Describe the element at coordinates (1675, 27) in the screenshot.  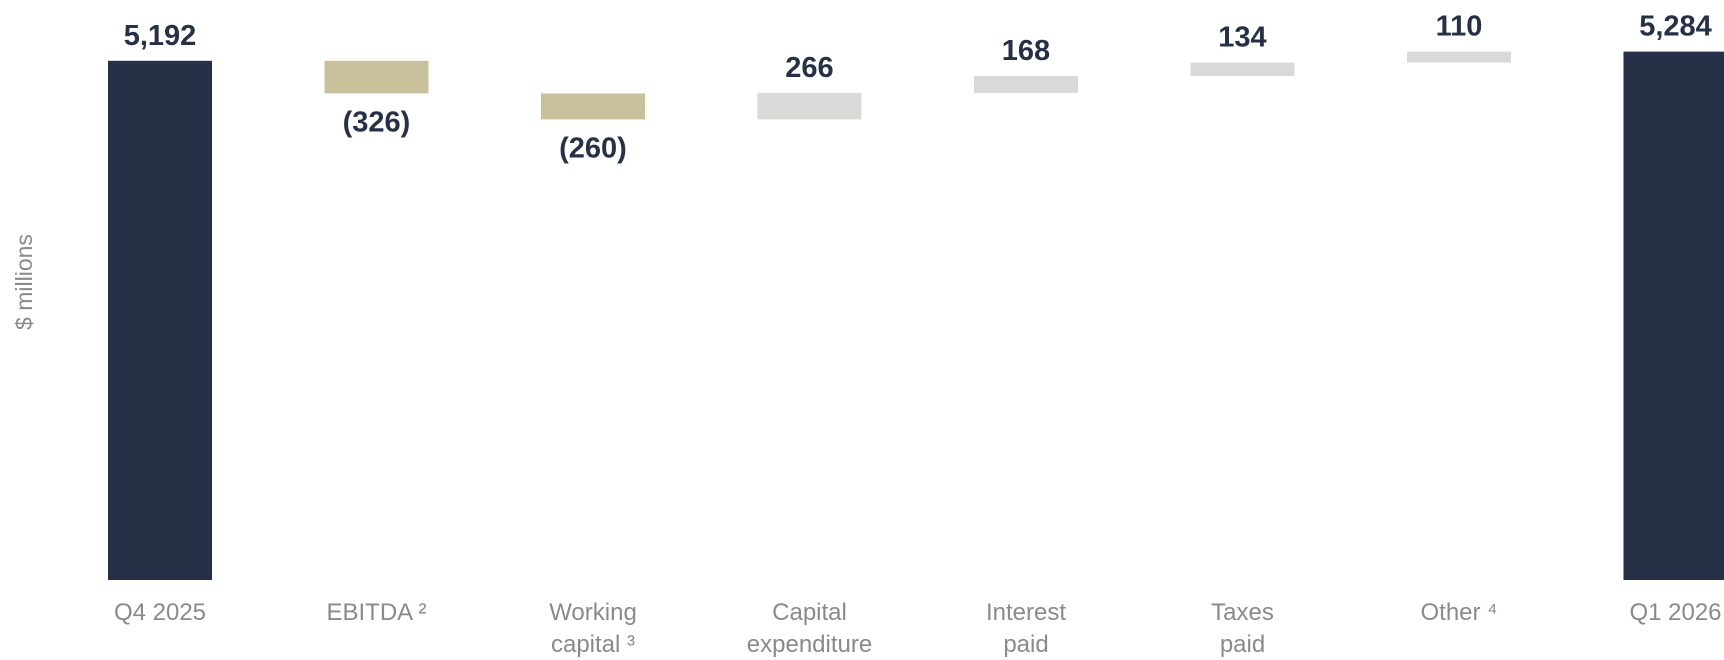
I see `value-label-8: 5,284` at that location.